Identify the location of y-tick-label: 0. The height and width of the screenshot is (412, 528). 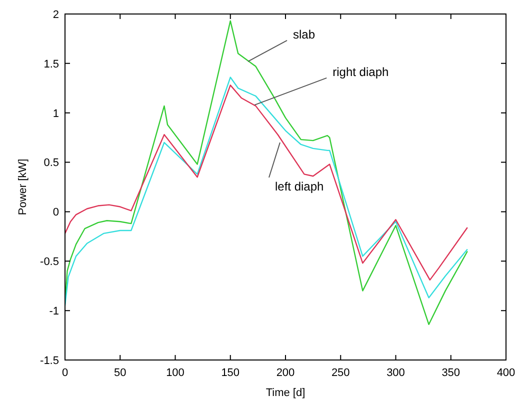
(55, 212).